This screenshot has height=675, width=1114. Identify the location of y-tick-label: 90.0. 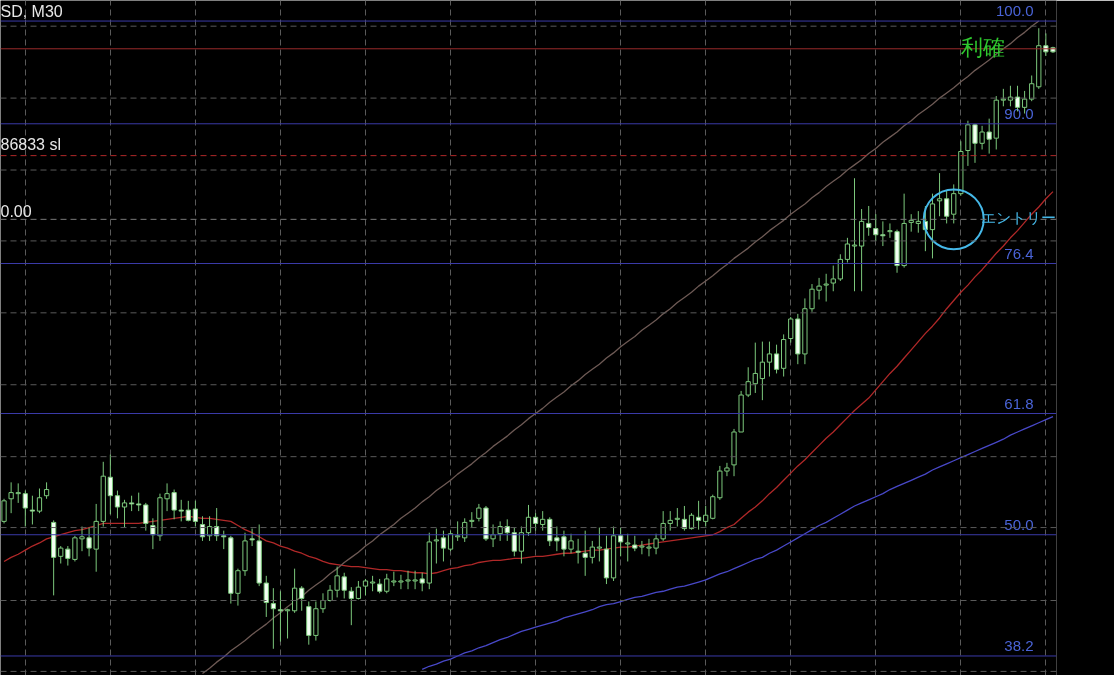
(1019, 113).